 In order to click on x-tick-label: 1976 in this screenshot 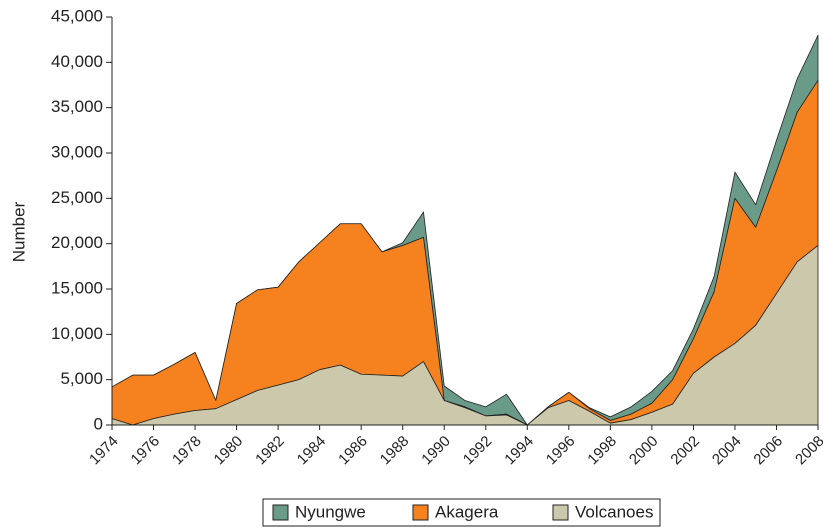, I will do `click(146, 451)`.